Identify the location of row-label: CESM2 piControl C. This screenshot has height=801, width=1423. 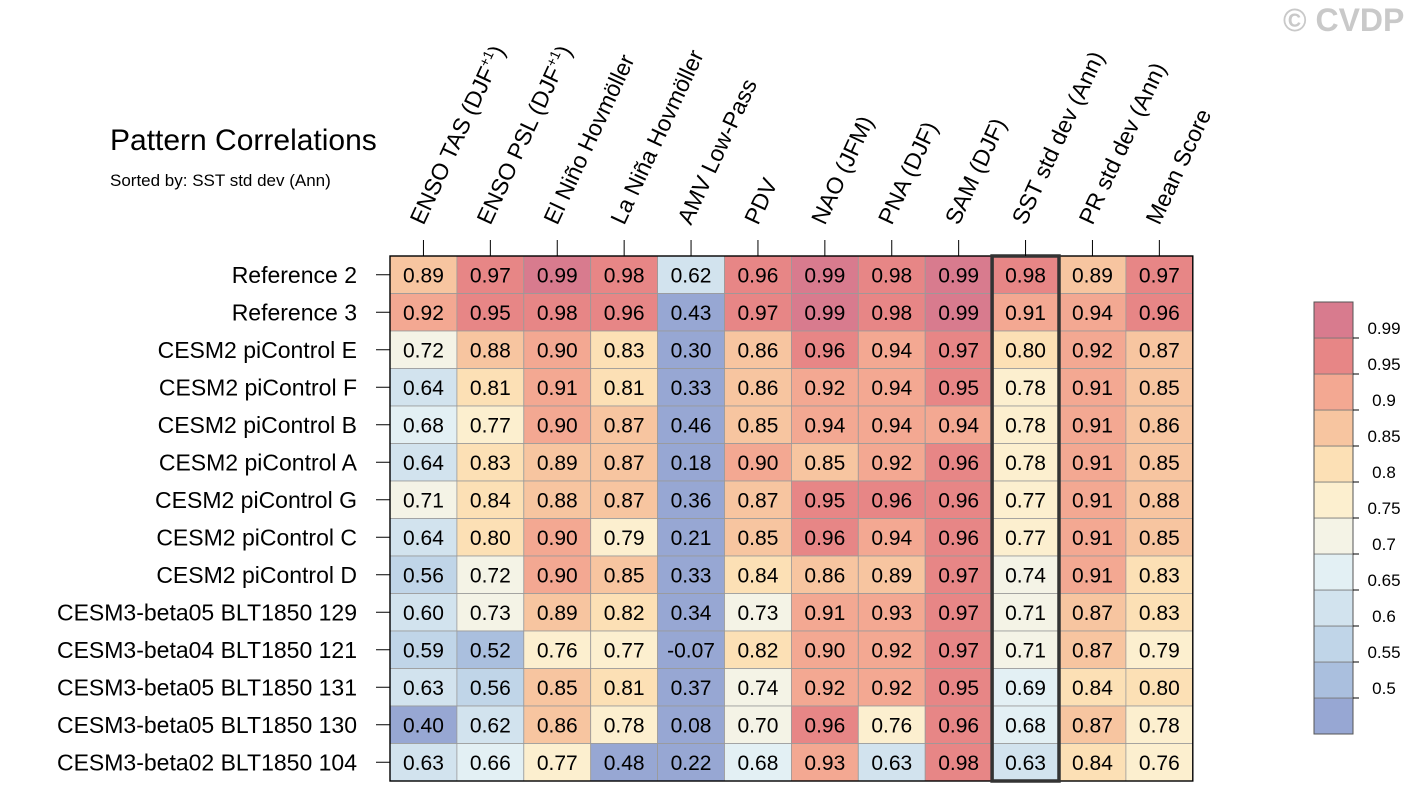
(256, 537).